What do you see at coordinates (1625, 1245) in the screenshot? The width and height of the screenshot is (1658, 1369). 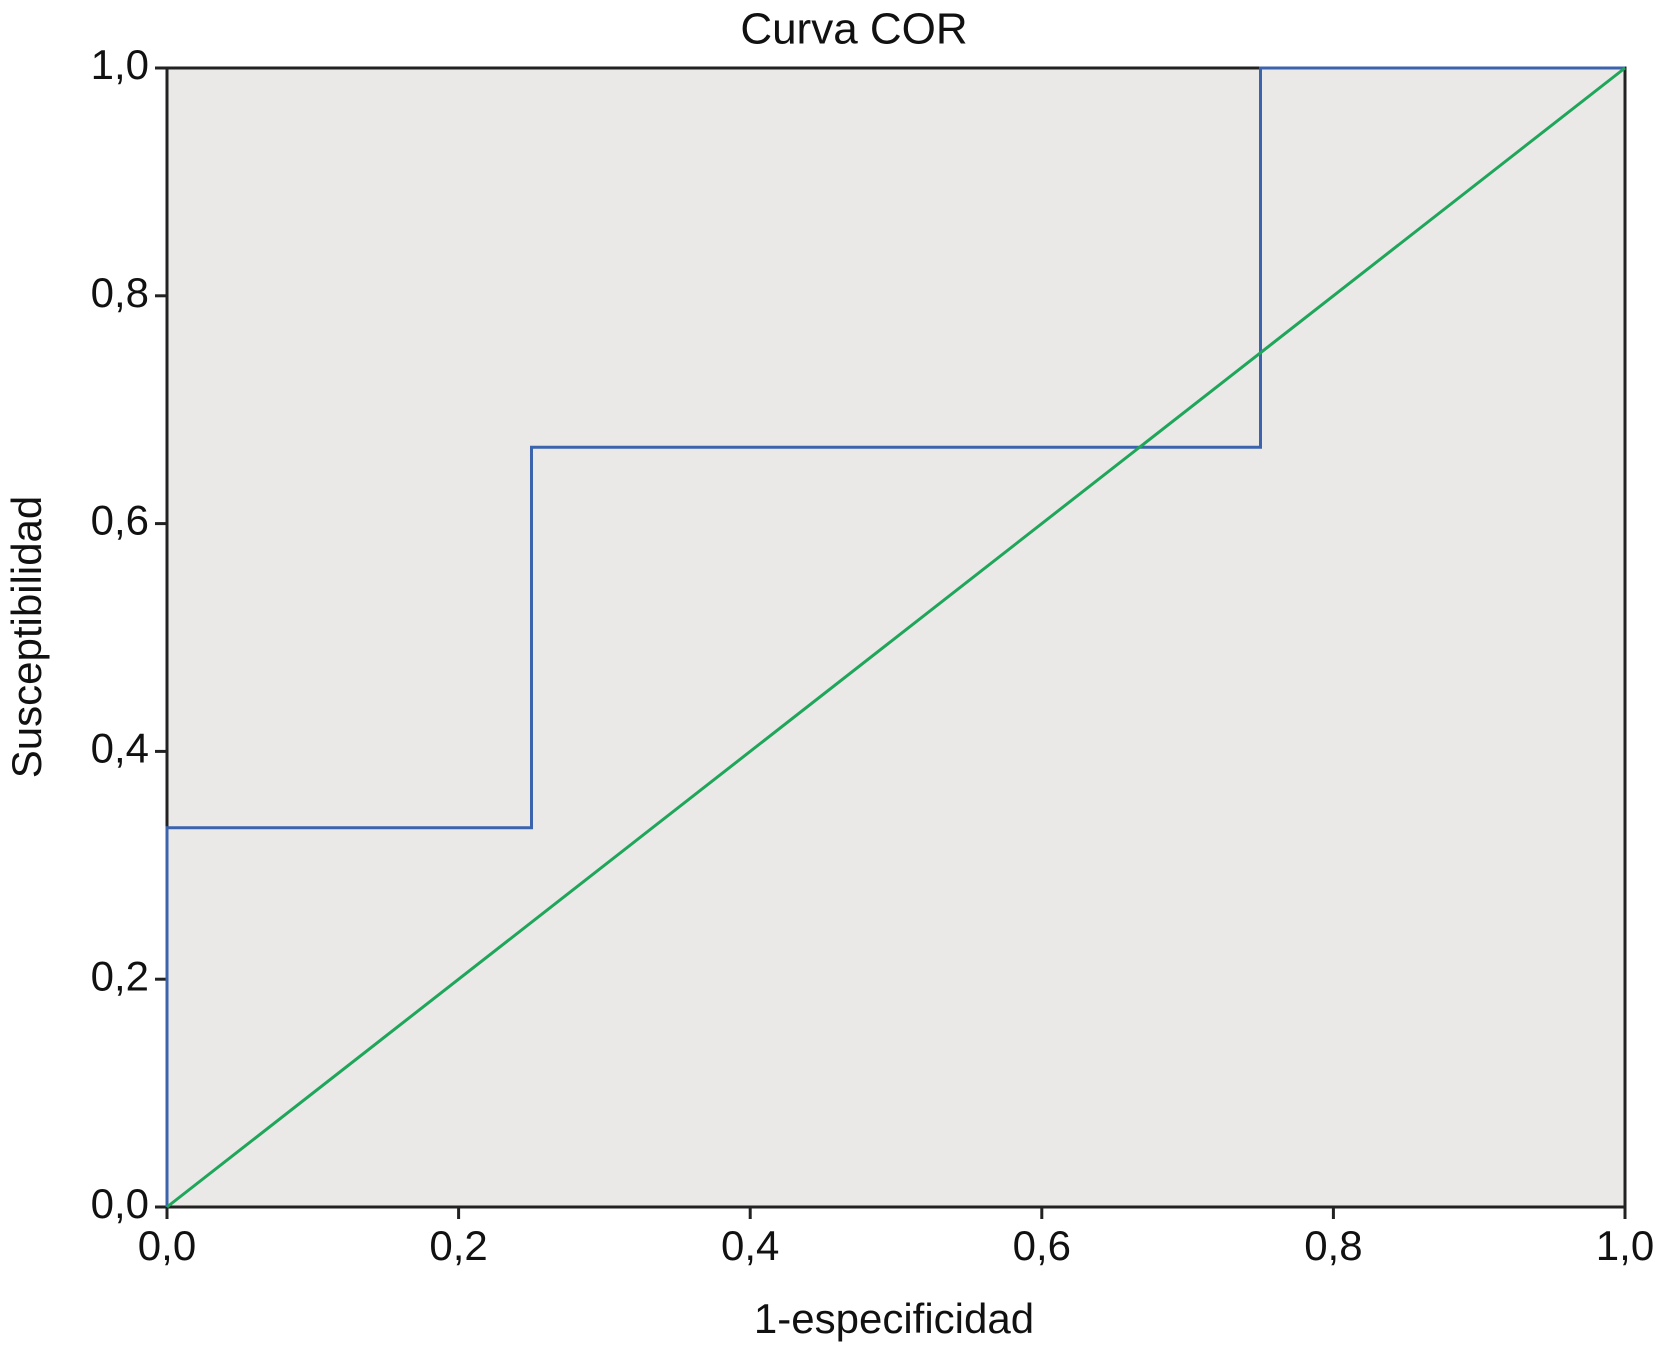 I see `x-tick-label: 1,0` at bounding box center [1625, 1245].